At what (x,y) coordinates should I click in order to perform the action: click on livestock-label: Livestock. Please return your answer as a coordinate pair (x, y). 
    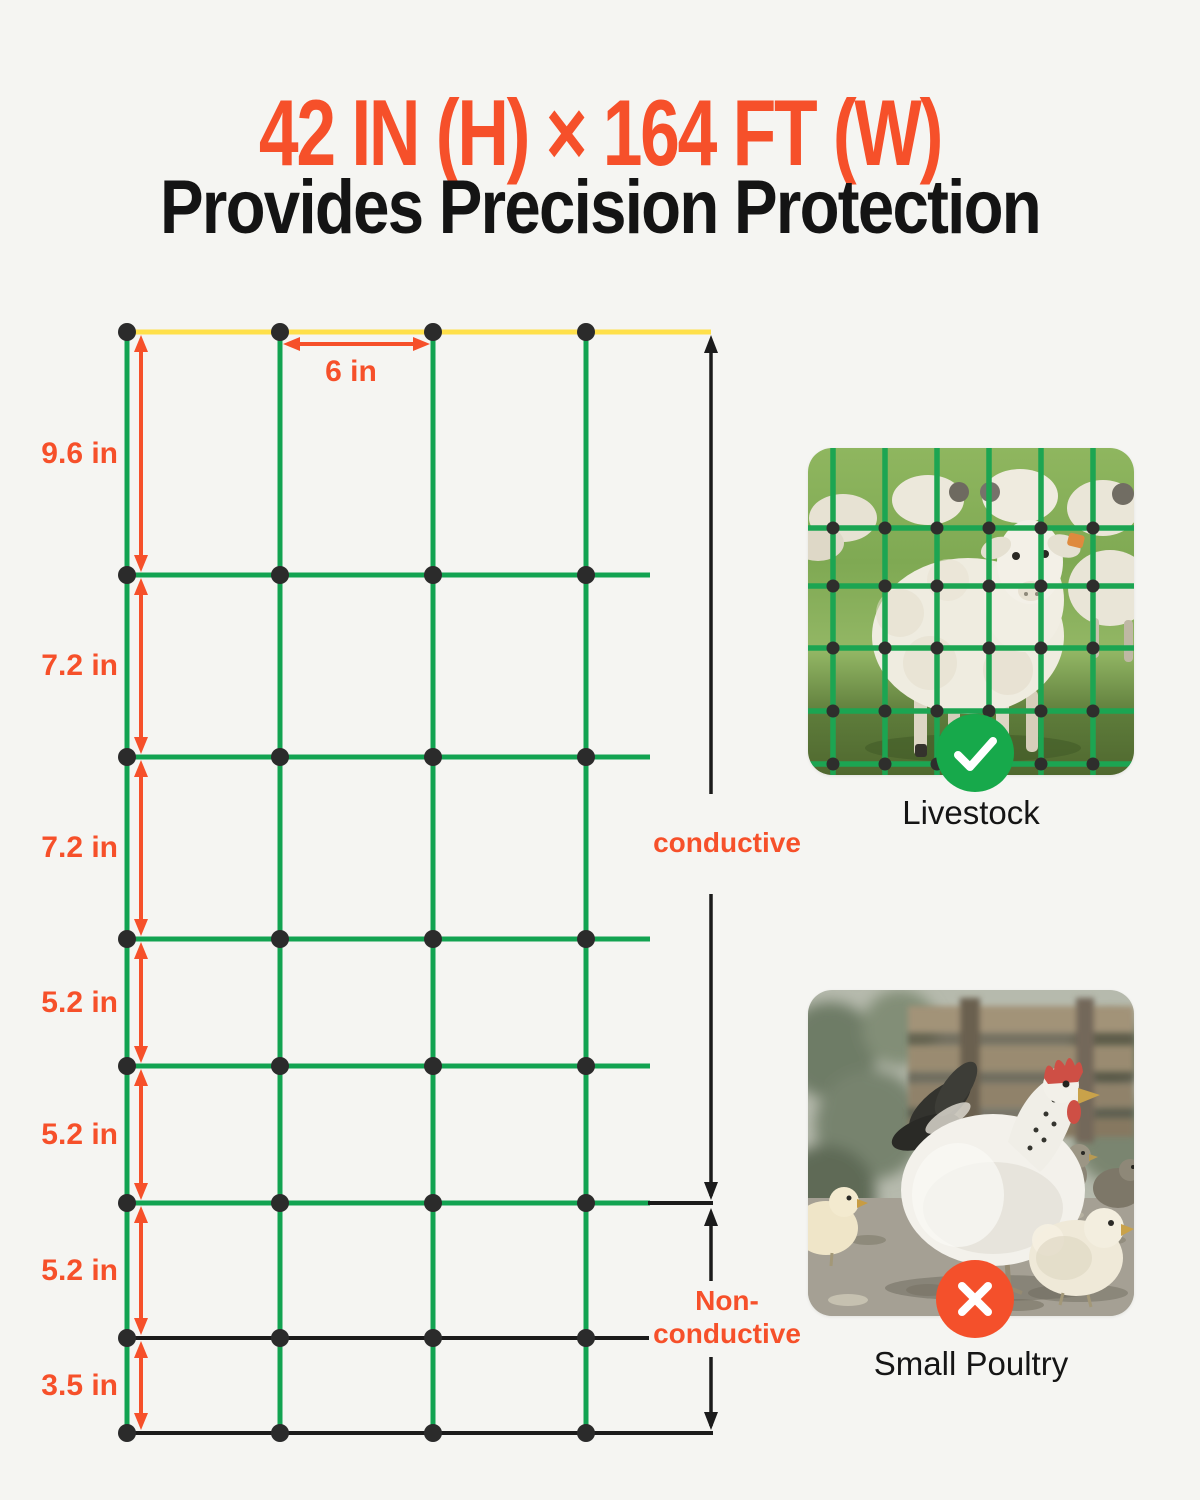
    Looking at the image, I should click on (971, 812).